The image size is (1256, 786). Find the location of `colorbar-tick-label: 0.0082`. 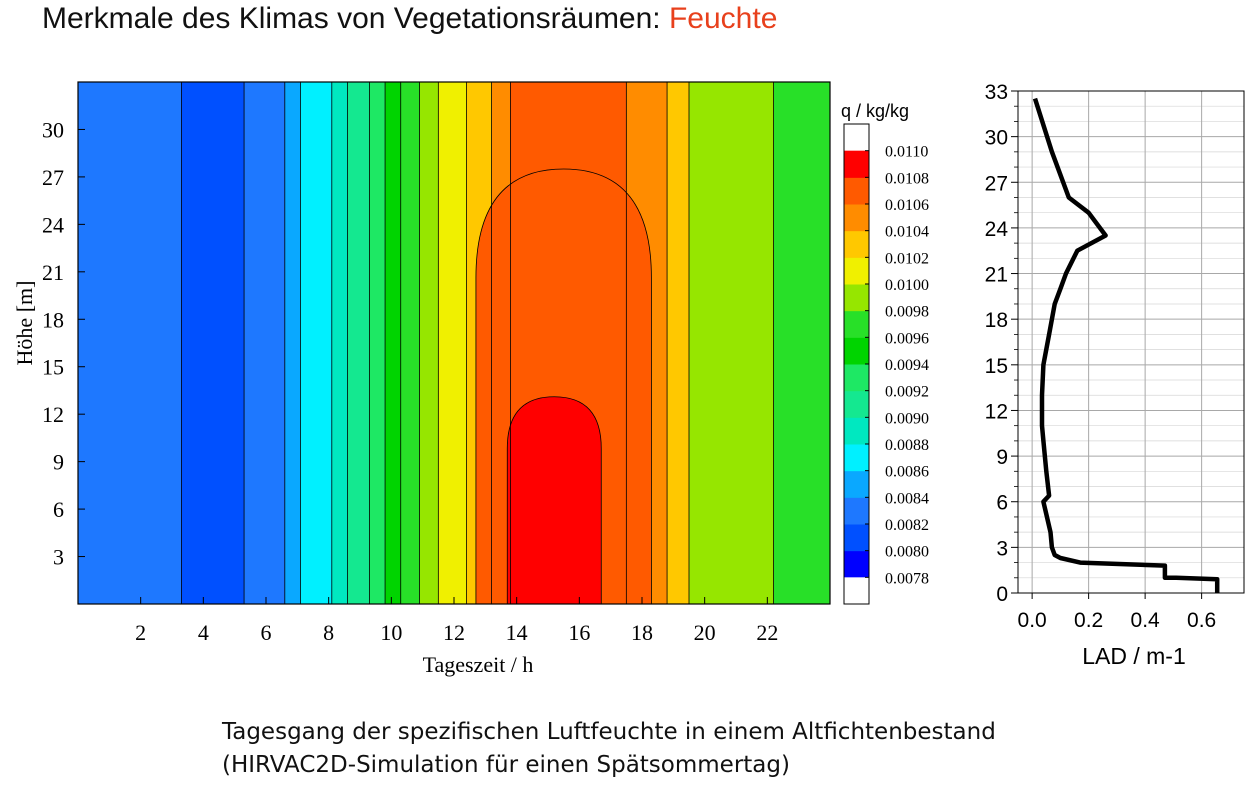

colorbar-tick-label: 0.0082 is located at coordinates (907, 525).